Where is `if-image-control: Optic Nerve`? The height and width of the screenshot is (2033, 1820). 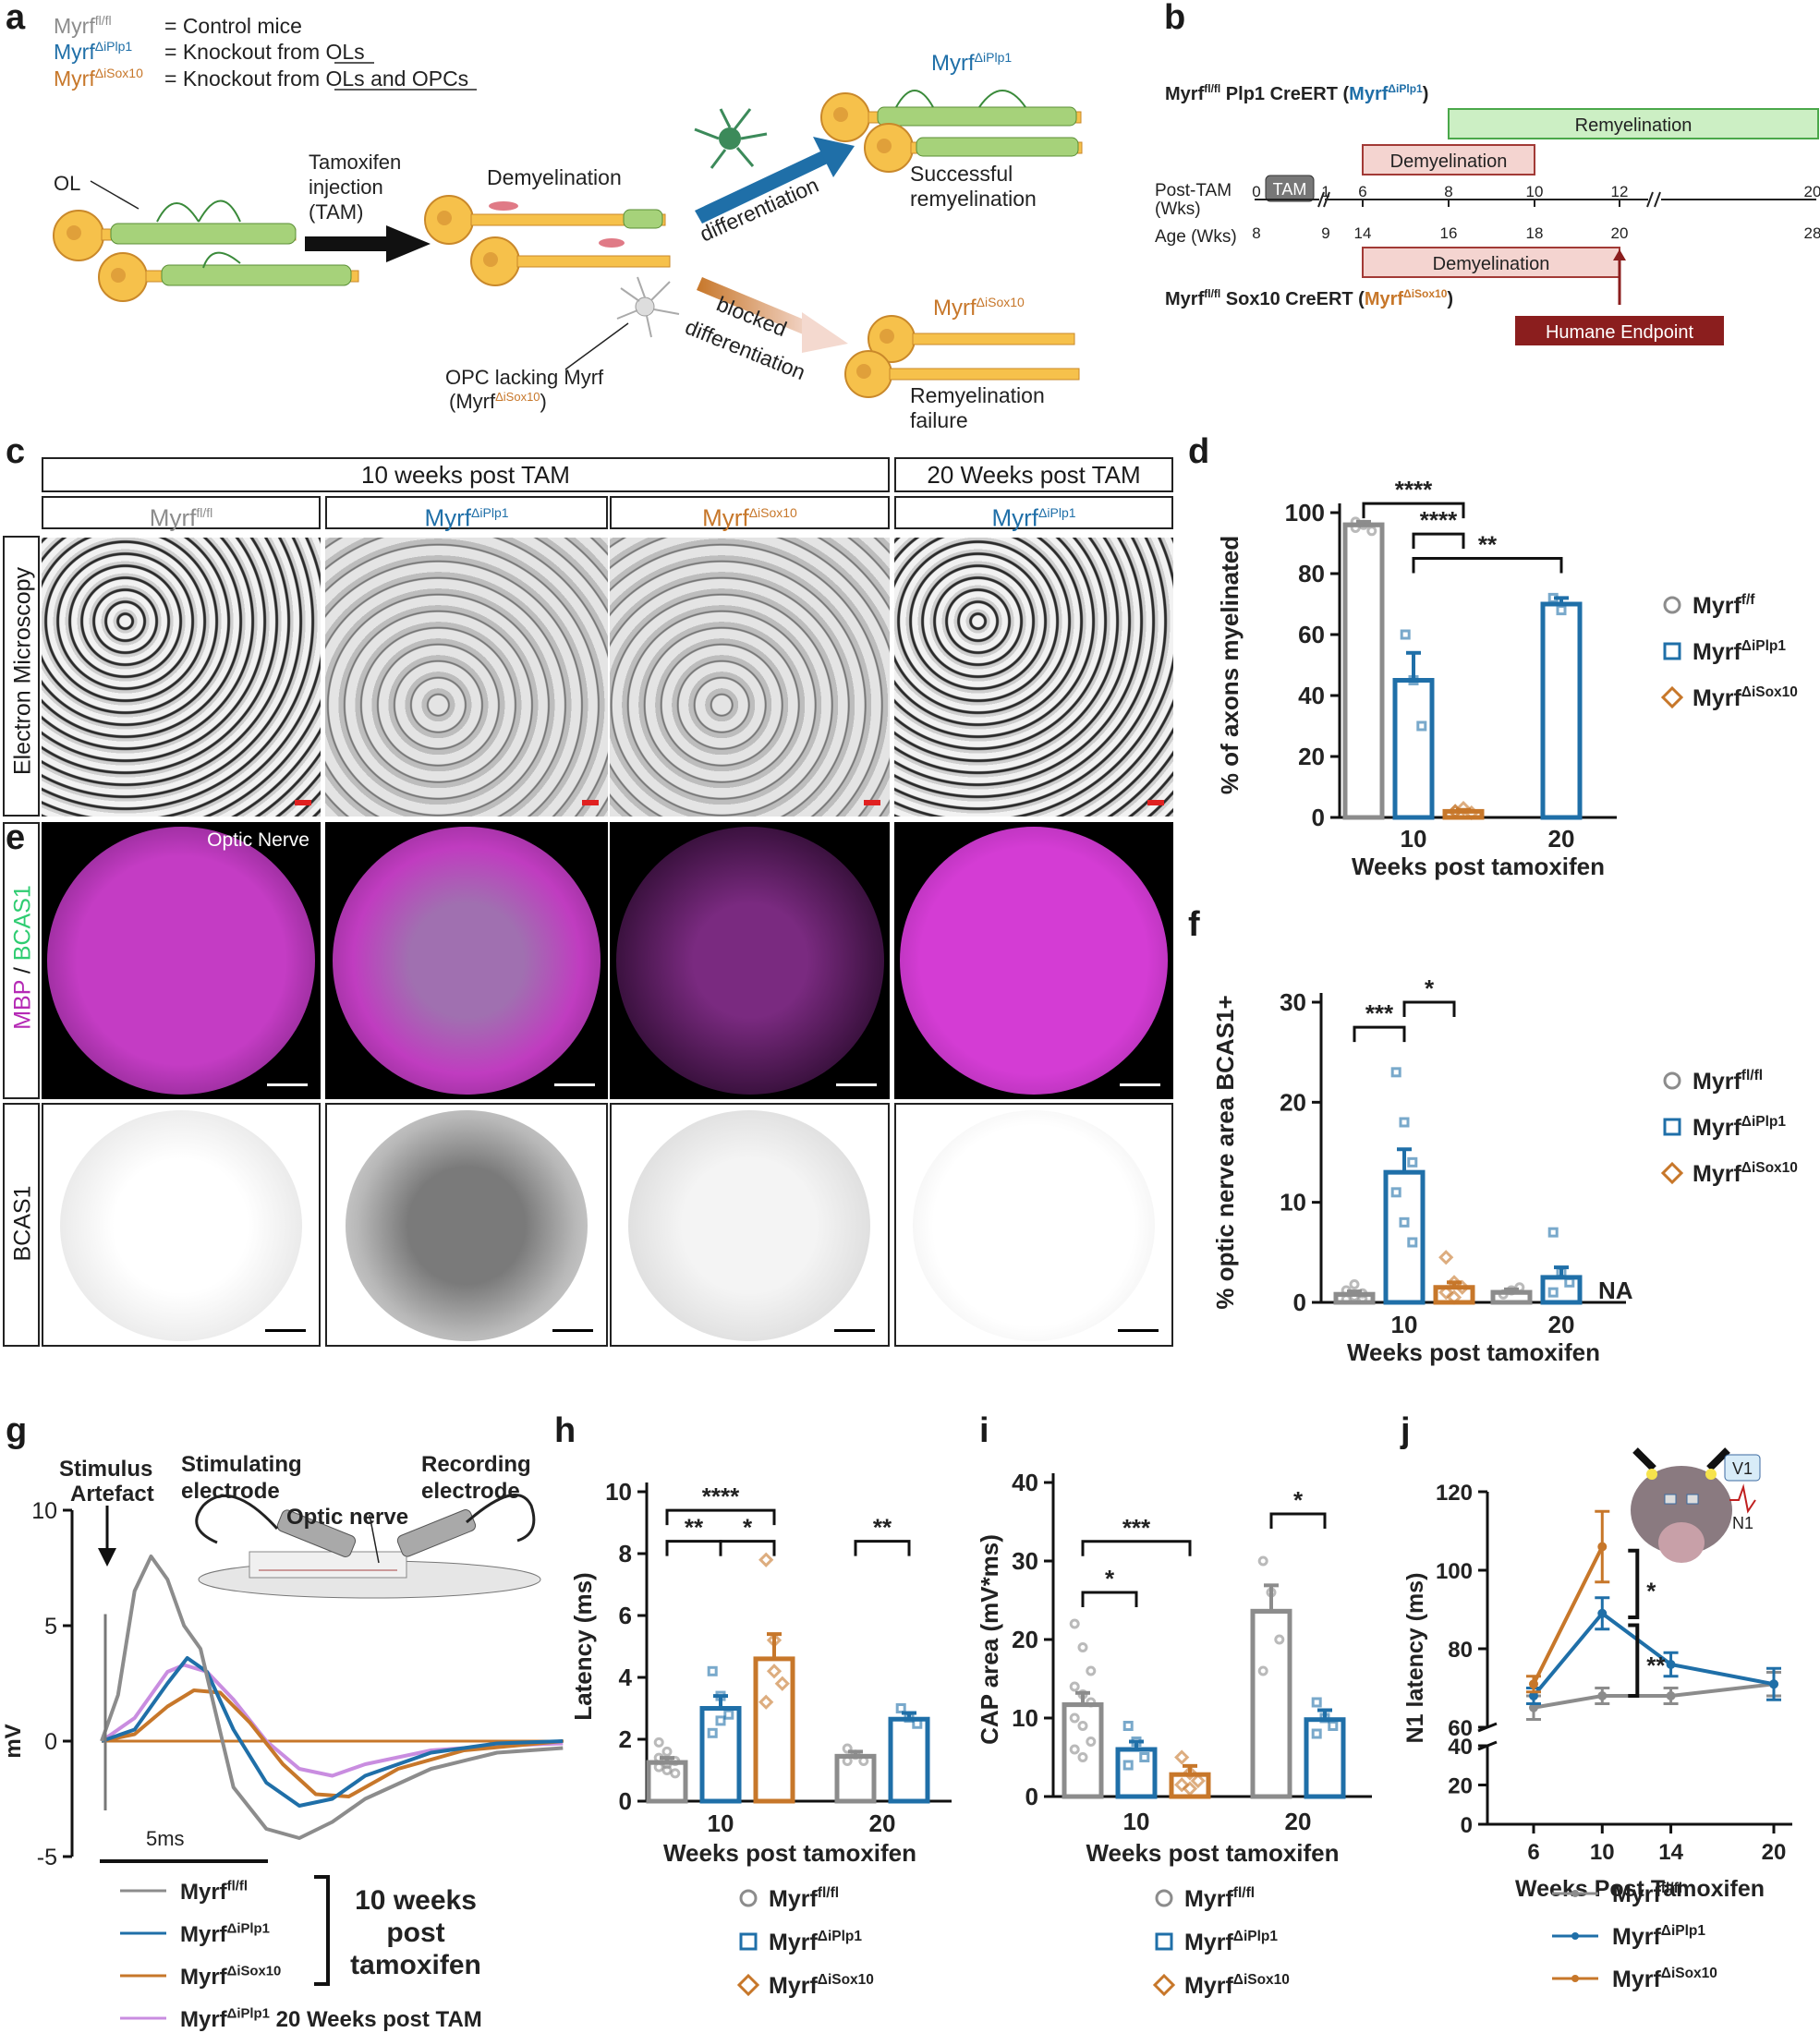 if-image-control: Optic Nerve is located at coordinates (181, 960).